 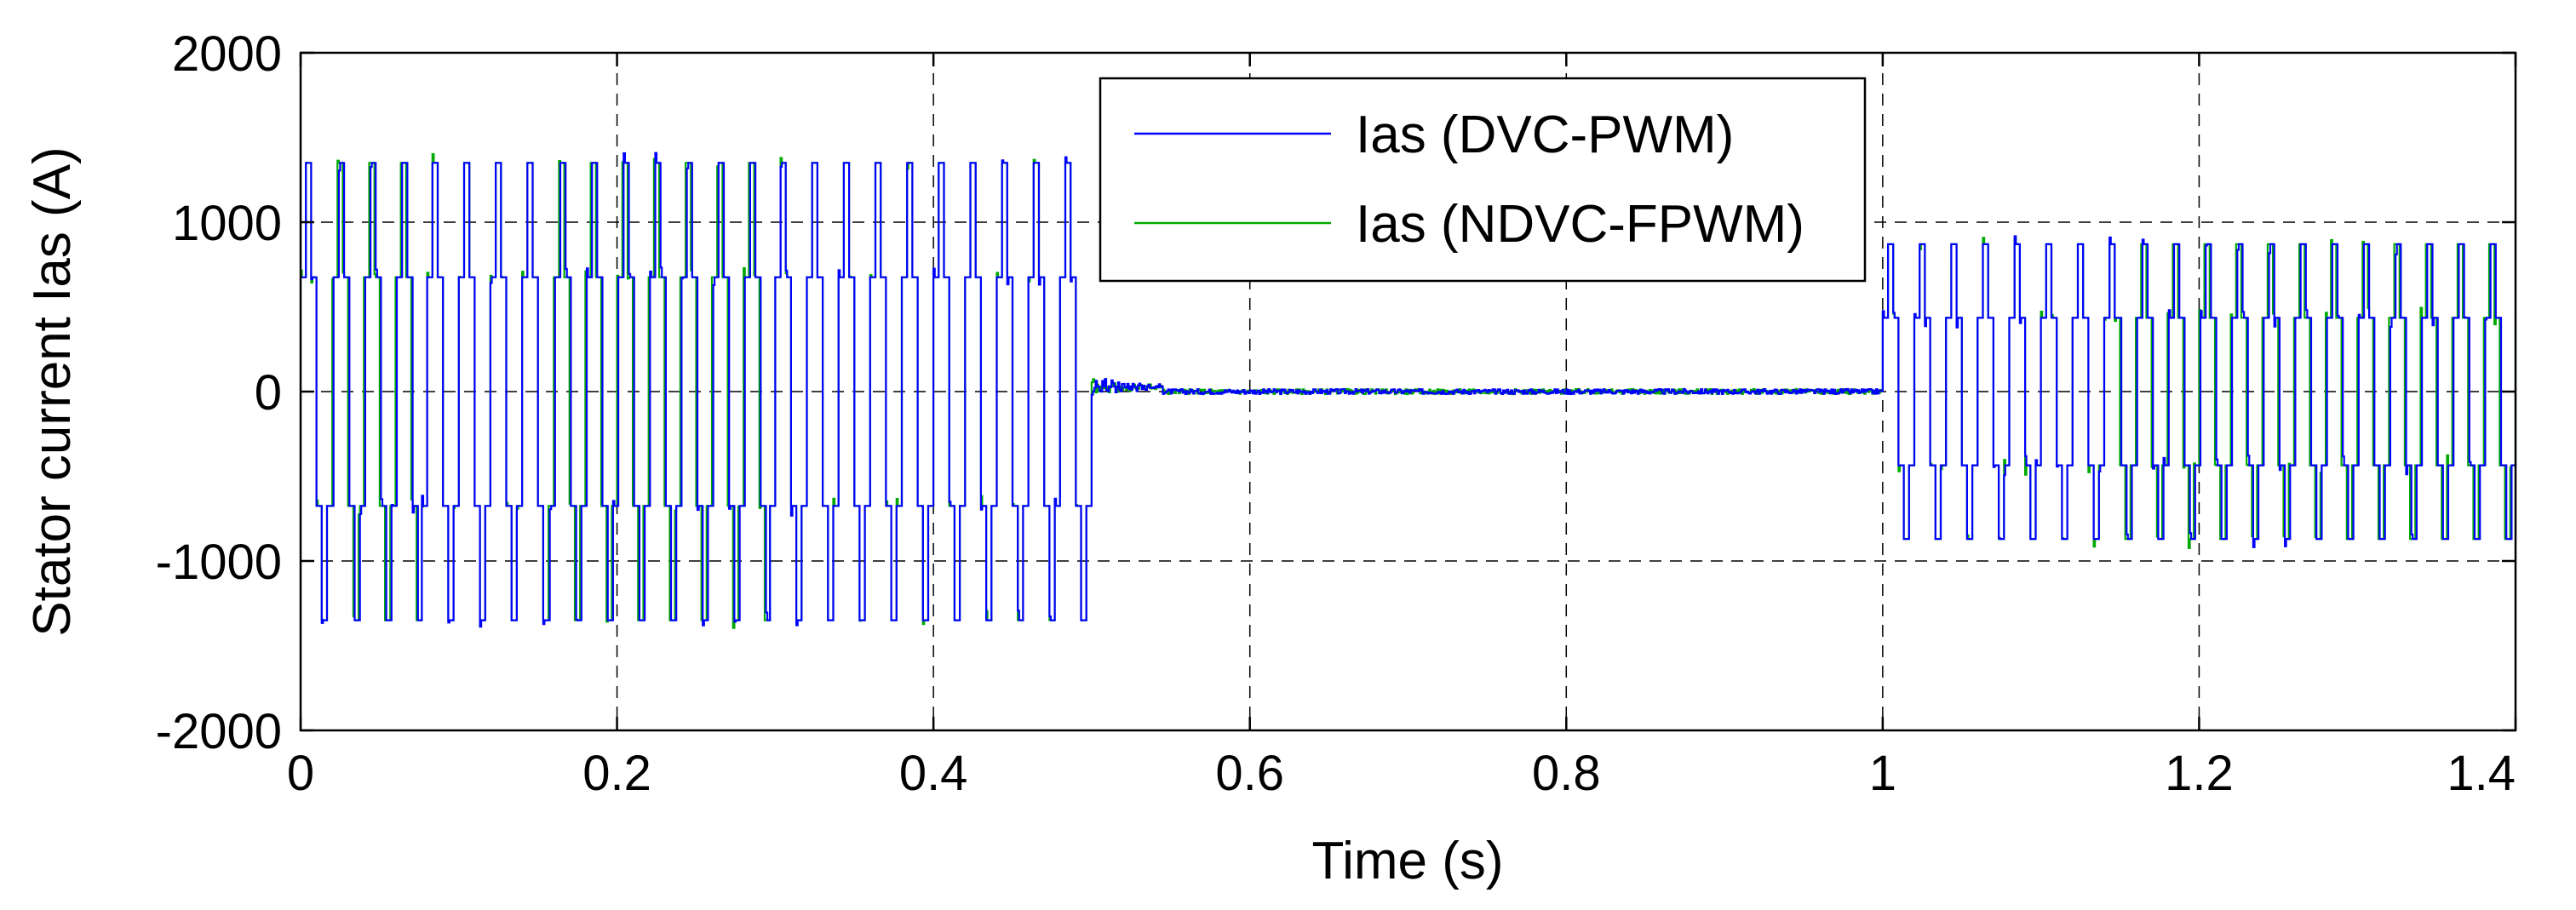 I want to click on y-tick-label: -2000, so click(x=219, y=731).